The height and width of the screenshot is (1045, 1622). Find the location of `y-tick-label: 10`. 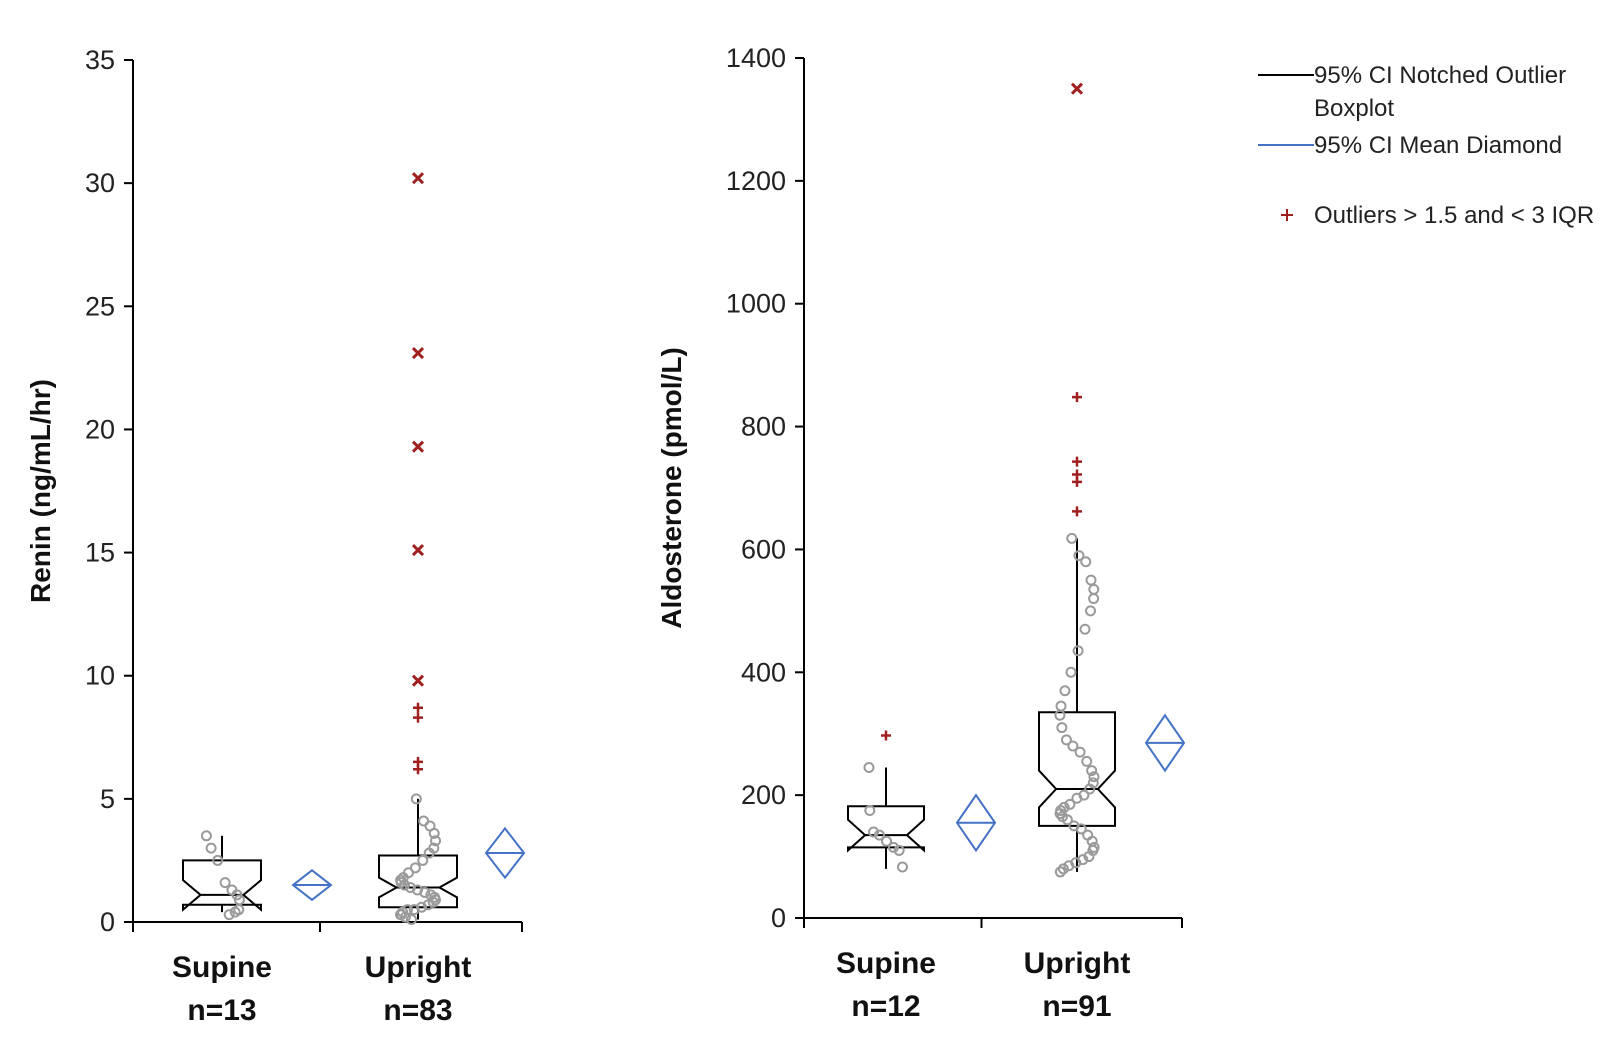

y-tick-label: 10 is located at coordinates (100, 676).